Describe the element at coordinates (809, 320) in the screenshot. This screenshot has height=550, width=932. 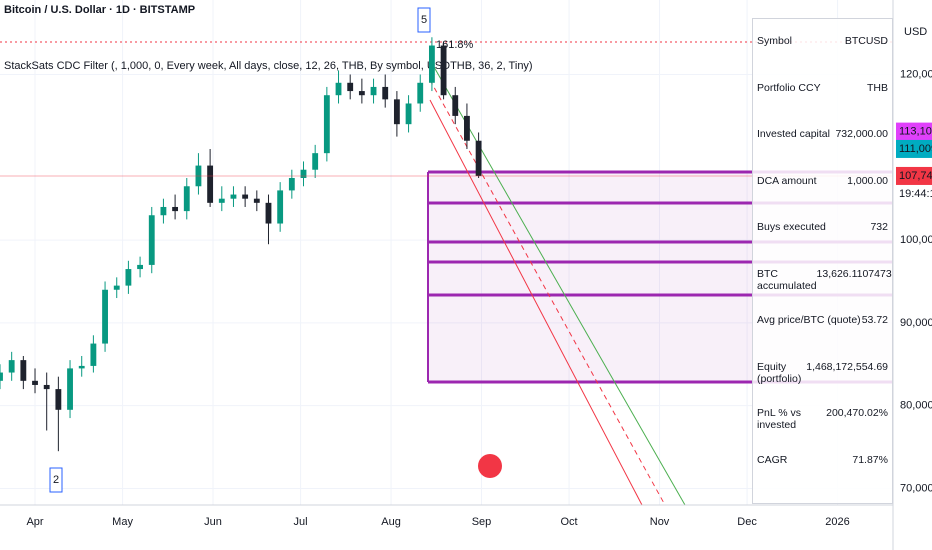
I see `stat-label: Avg price/BTC (quote)` at that location.